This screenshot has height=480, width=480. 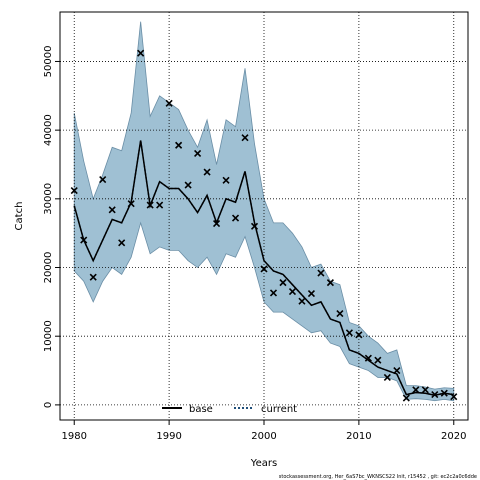 What do you see at coordinates (74, 436) in the screenshot?
I see `x-tick-label: 1980` at bounding box center [74, 436].